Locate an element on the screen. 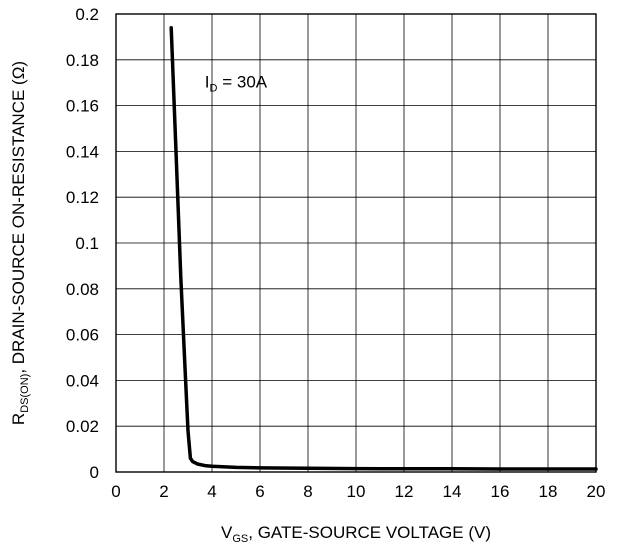 The image size is (624, 550). y-axis-label-sub: DS(ON) is located at coordinates (25, 393).